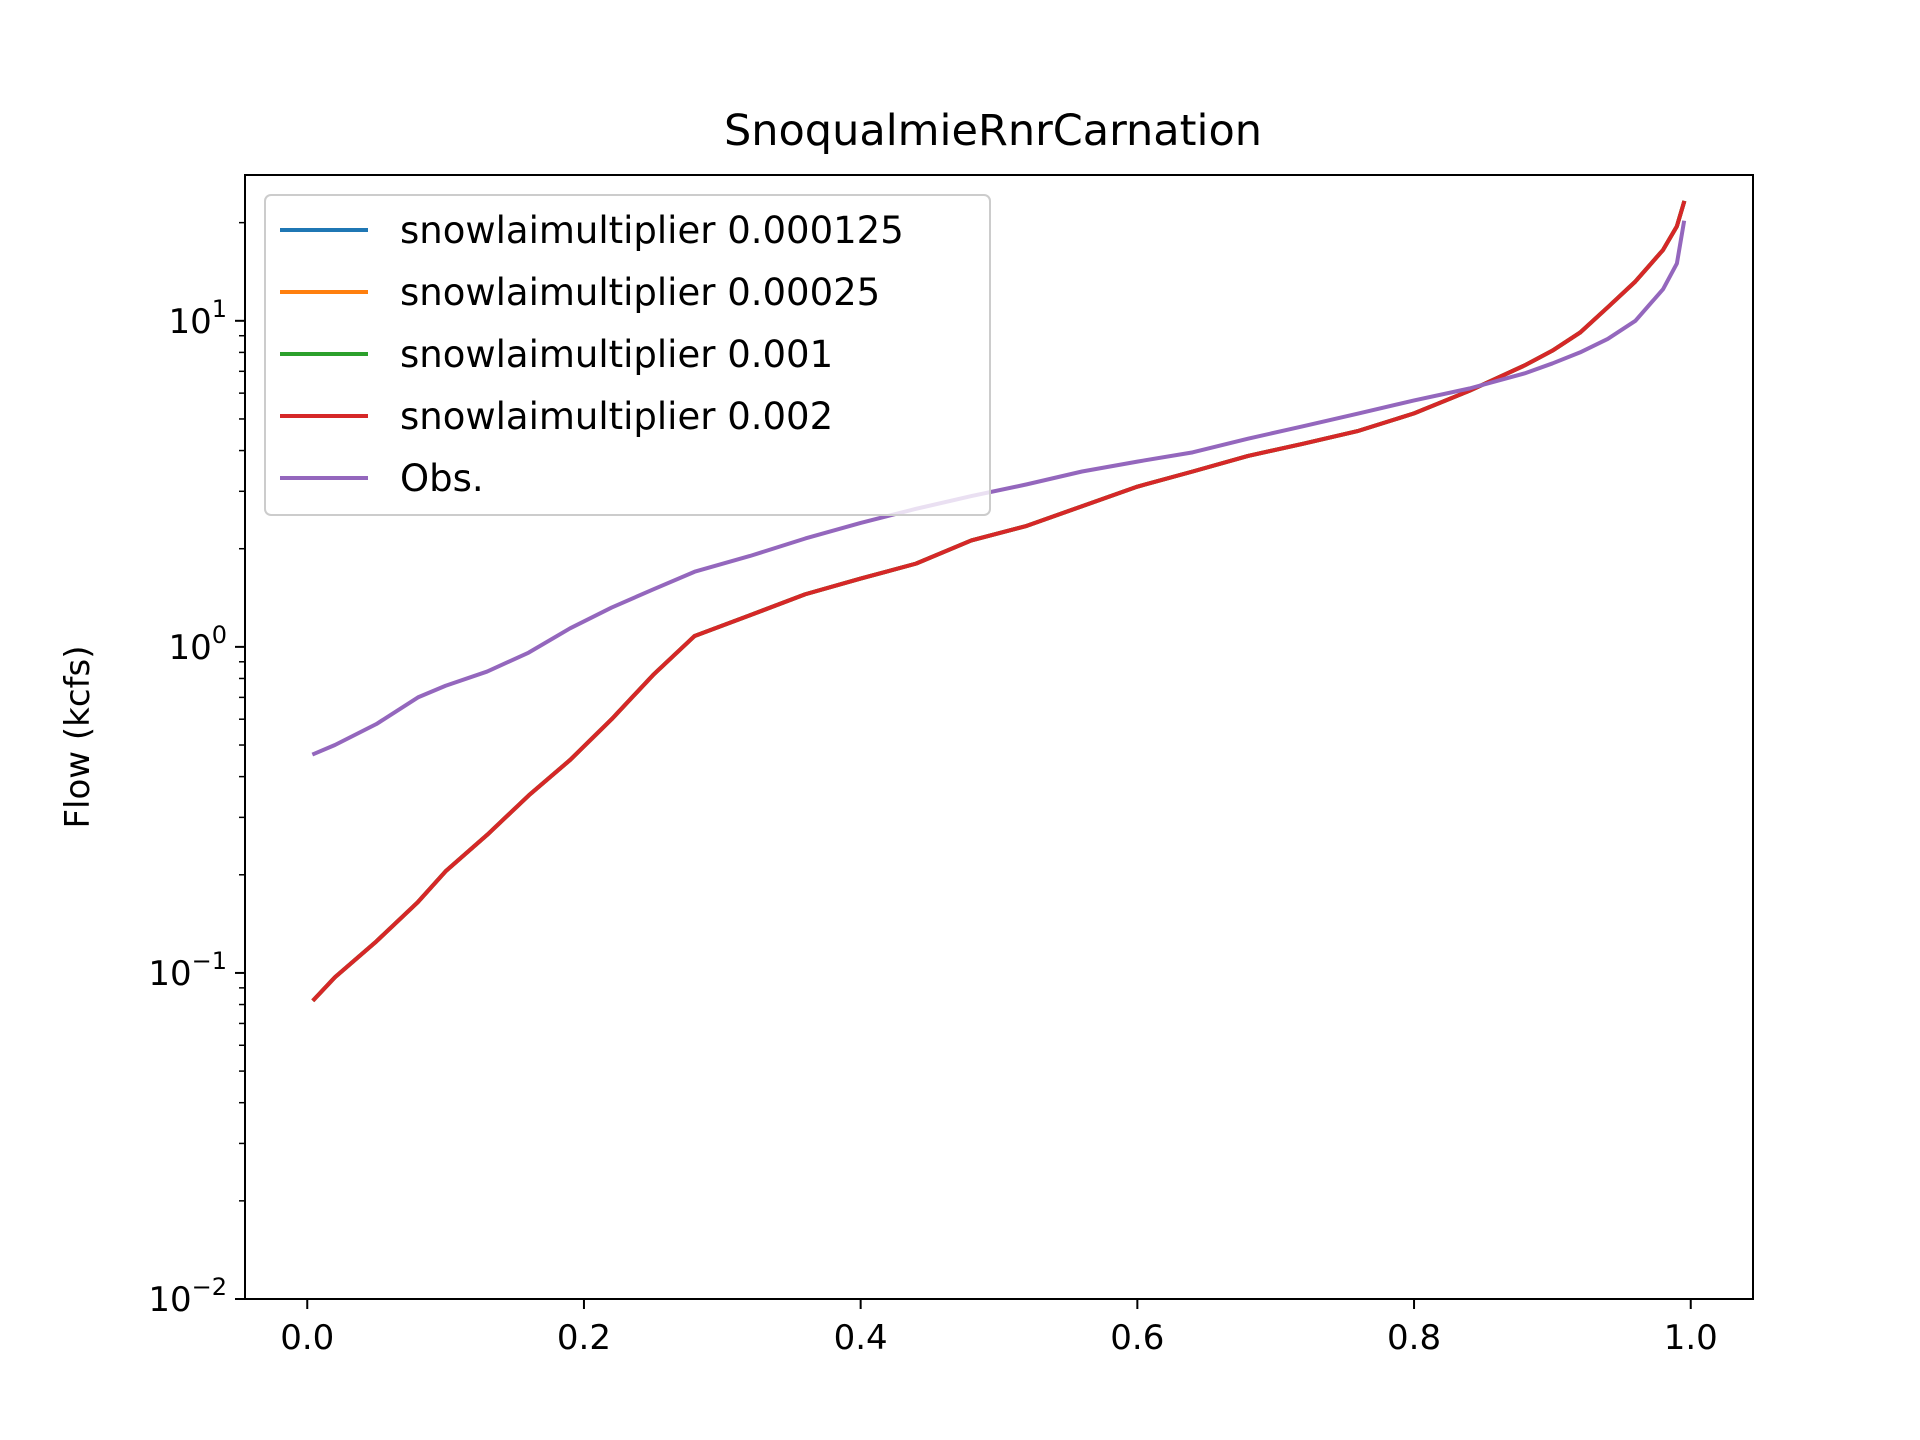 The image size is (1920, 1440). What do you see at coordinates (442, 478) in the screenshot?
I see `legend-label-5: Obs.` at bounding box center [442, 478].